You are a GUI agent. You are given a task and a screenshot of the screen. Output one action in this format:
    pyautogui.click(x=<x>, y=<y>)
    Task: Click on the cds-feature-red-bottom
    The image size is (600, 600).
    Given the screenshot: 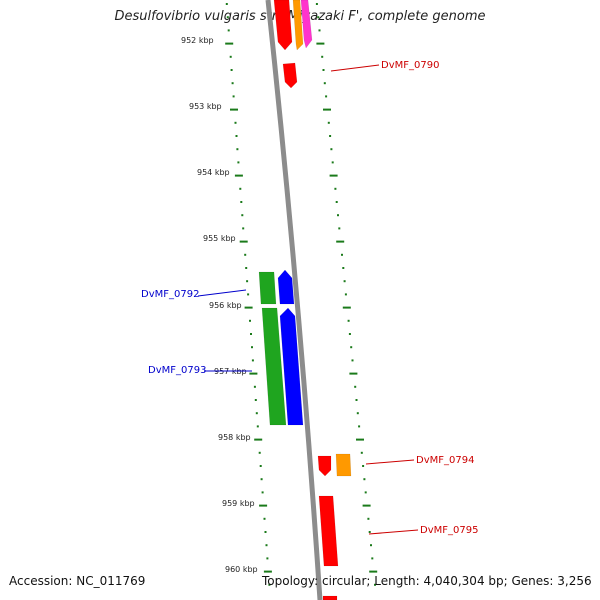 What is the action you would take?
    pyautogui.click(x=330, y=597)
    